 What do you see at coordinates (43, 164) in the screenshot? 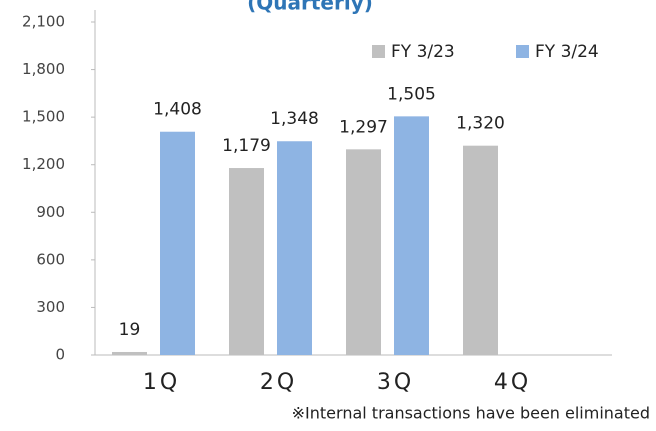
I see `y-tick-label: 1,200` at bounding box center [43, 164].